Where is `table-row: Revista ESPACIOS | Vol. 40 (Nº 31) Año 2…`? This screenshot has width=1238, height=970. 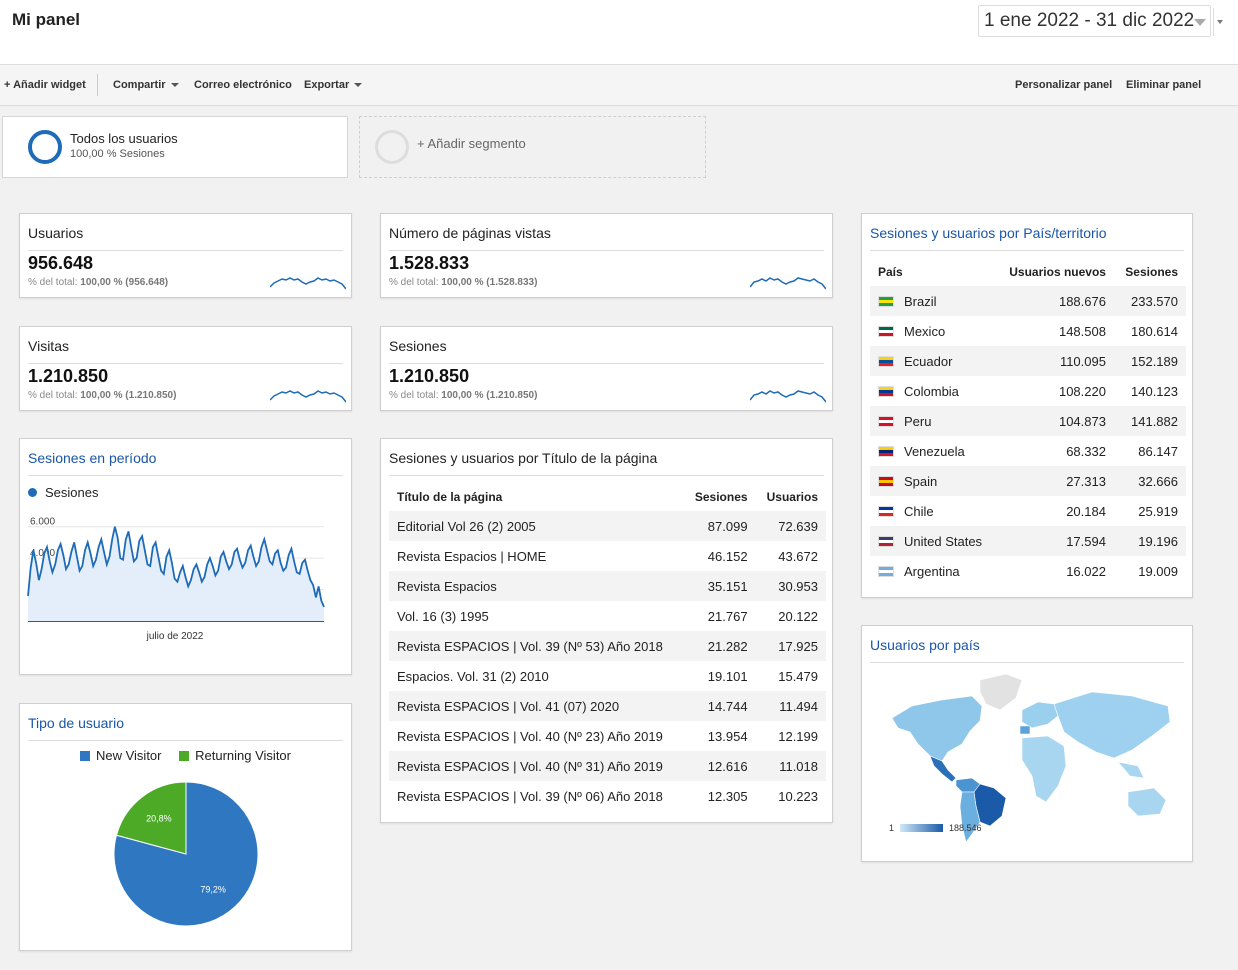 table-row: Revista ESPACIOS | Vol. 40 (Nº 31) Año 2… is located at coordinates (607, 766).